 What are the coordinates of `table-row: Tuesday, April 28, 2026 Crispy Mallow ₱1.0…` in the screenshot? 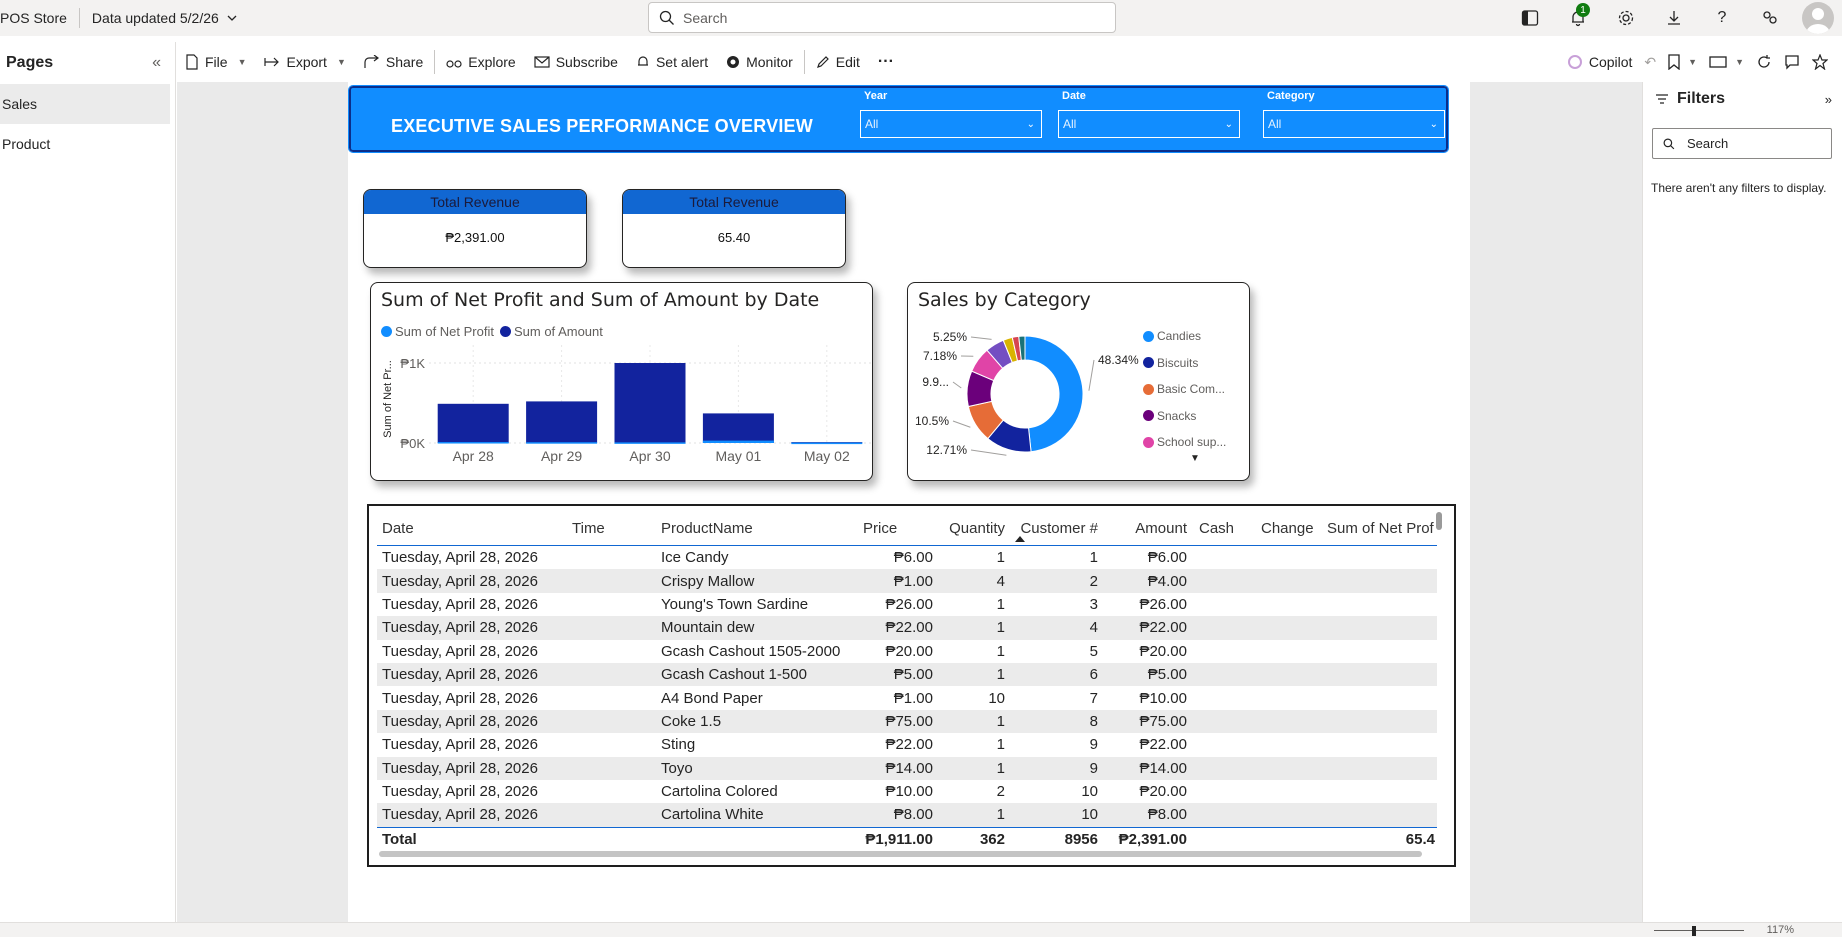 It's located at (907, 581).